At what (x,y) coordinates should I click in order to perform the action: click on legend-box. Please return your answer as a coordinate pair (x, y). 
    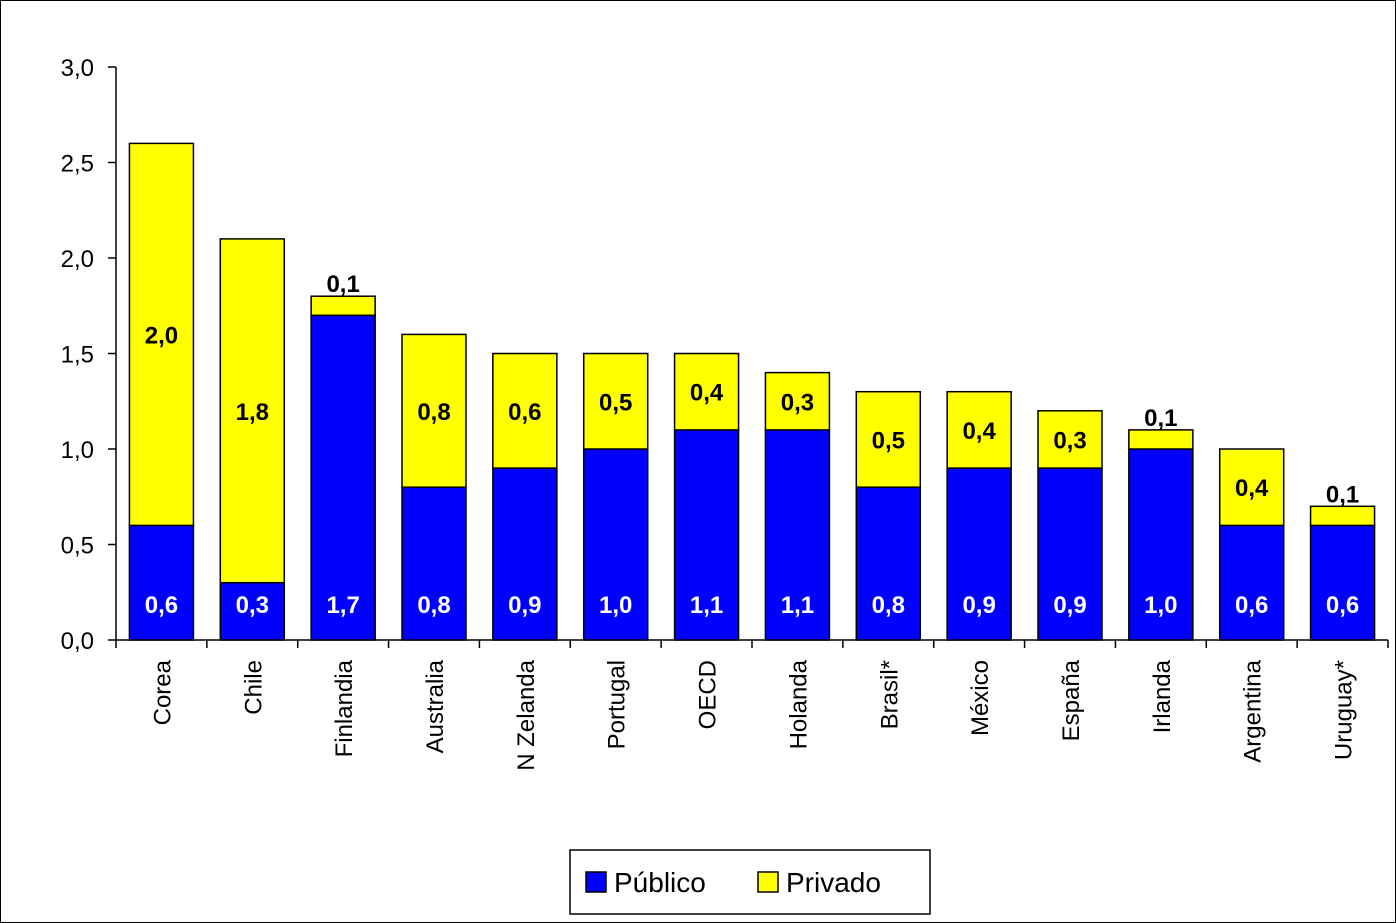
    Looking at the image, I should click on (750, 882).